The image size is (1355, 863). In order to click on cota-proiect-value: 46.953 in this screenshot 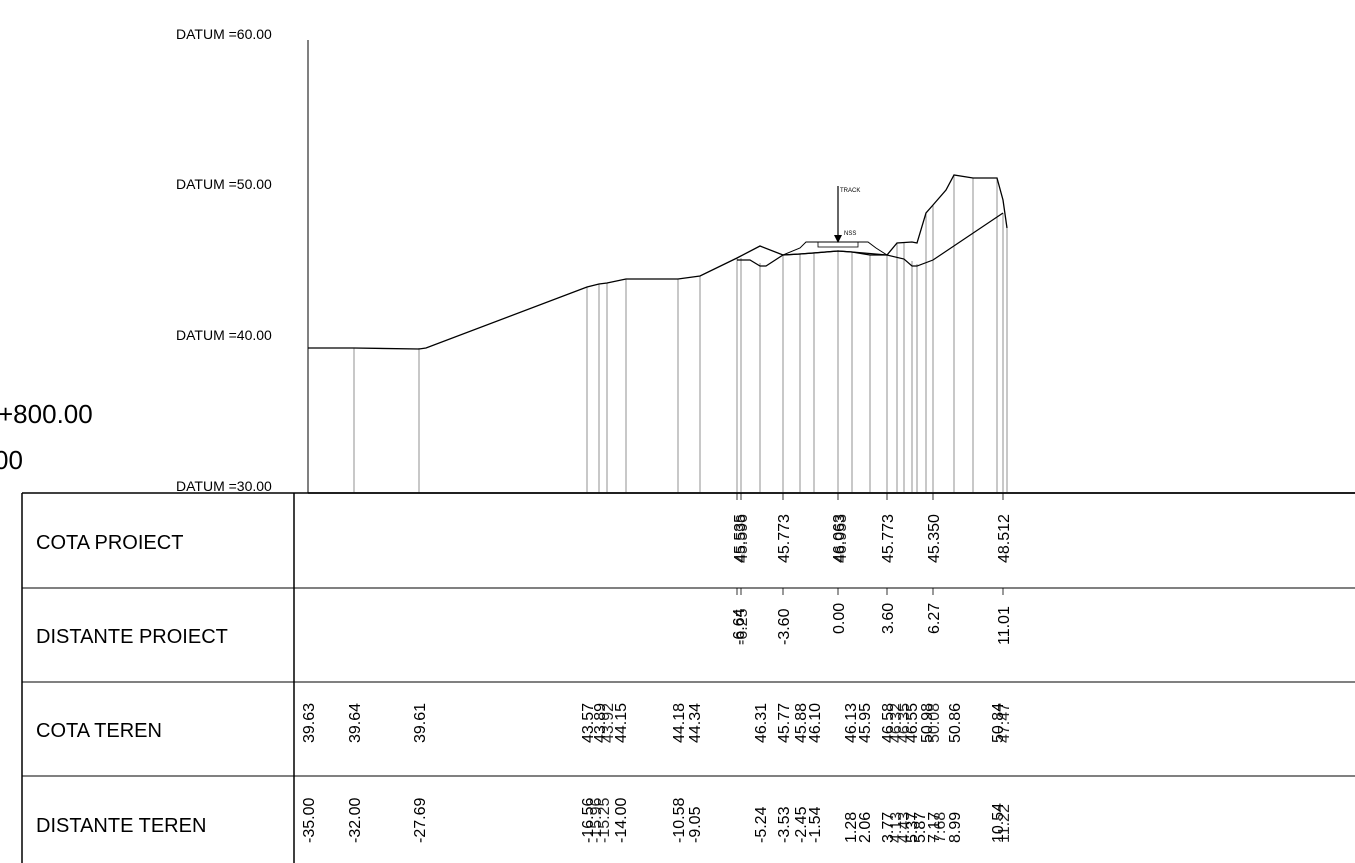, I will do `click(841, 538)`.